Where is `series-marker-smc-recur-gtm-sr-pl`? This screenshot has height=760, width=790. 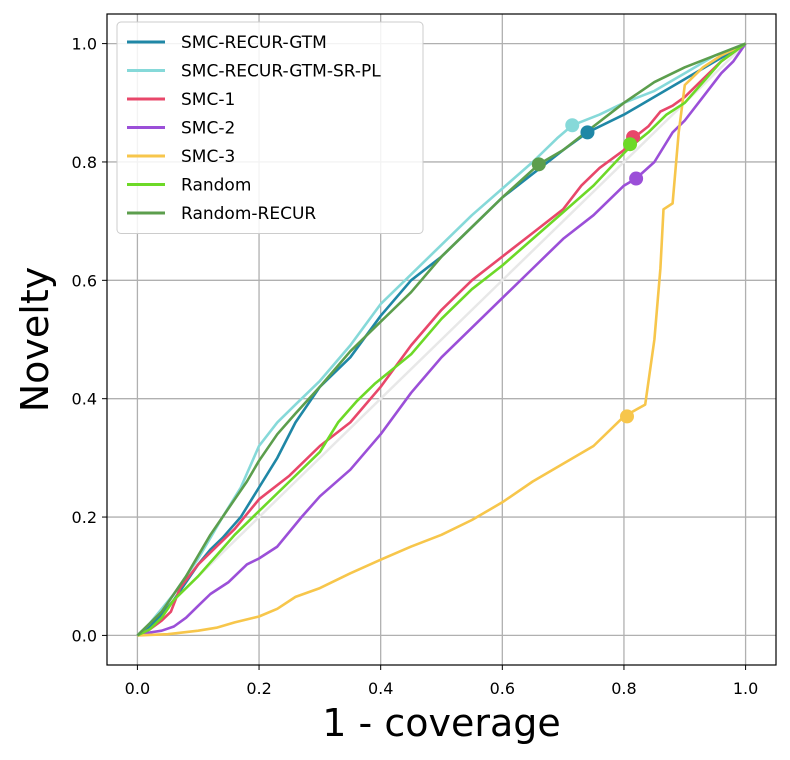 series-marker-smc-recur-gtm-sr-pl is located at coordinates (572, 125).